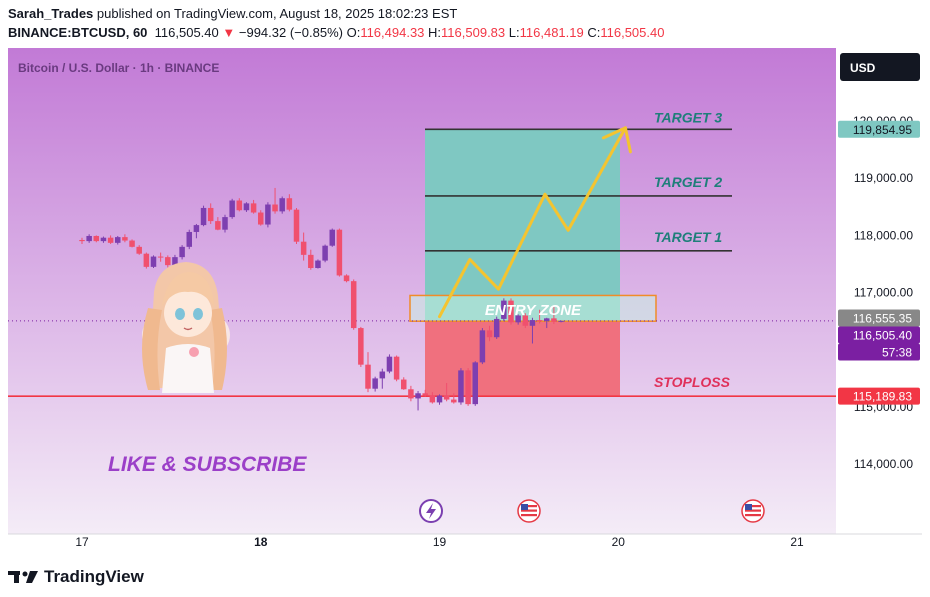 This screenshot has height=597, width=930. Describe the element at coordinates (522, 359) in the screenshot. I see `stop-zone` at that location.